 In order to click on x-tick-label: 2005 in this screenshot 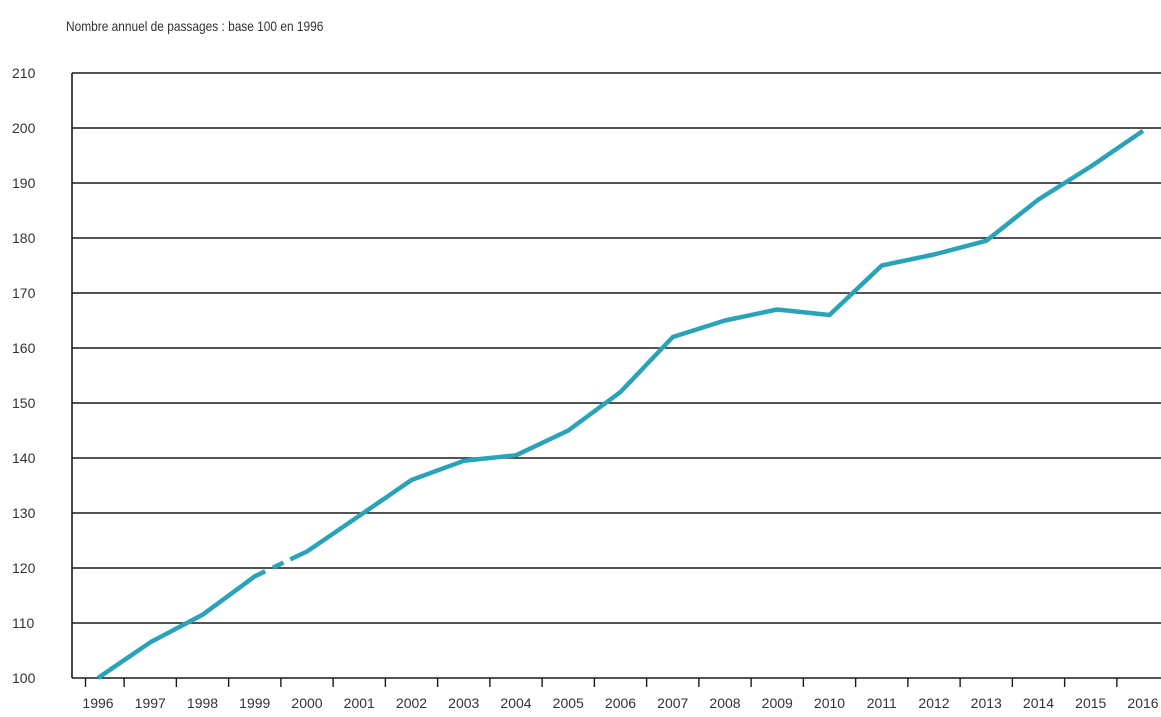, I will do `click(568, 703)`.